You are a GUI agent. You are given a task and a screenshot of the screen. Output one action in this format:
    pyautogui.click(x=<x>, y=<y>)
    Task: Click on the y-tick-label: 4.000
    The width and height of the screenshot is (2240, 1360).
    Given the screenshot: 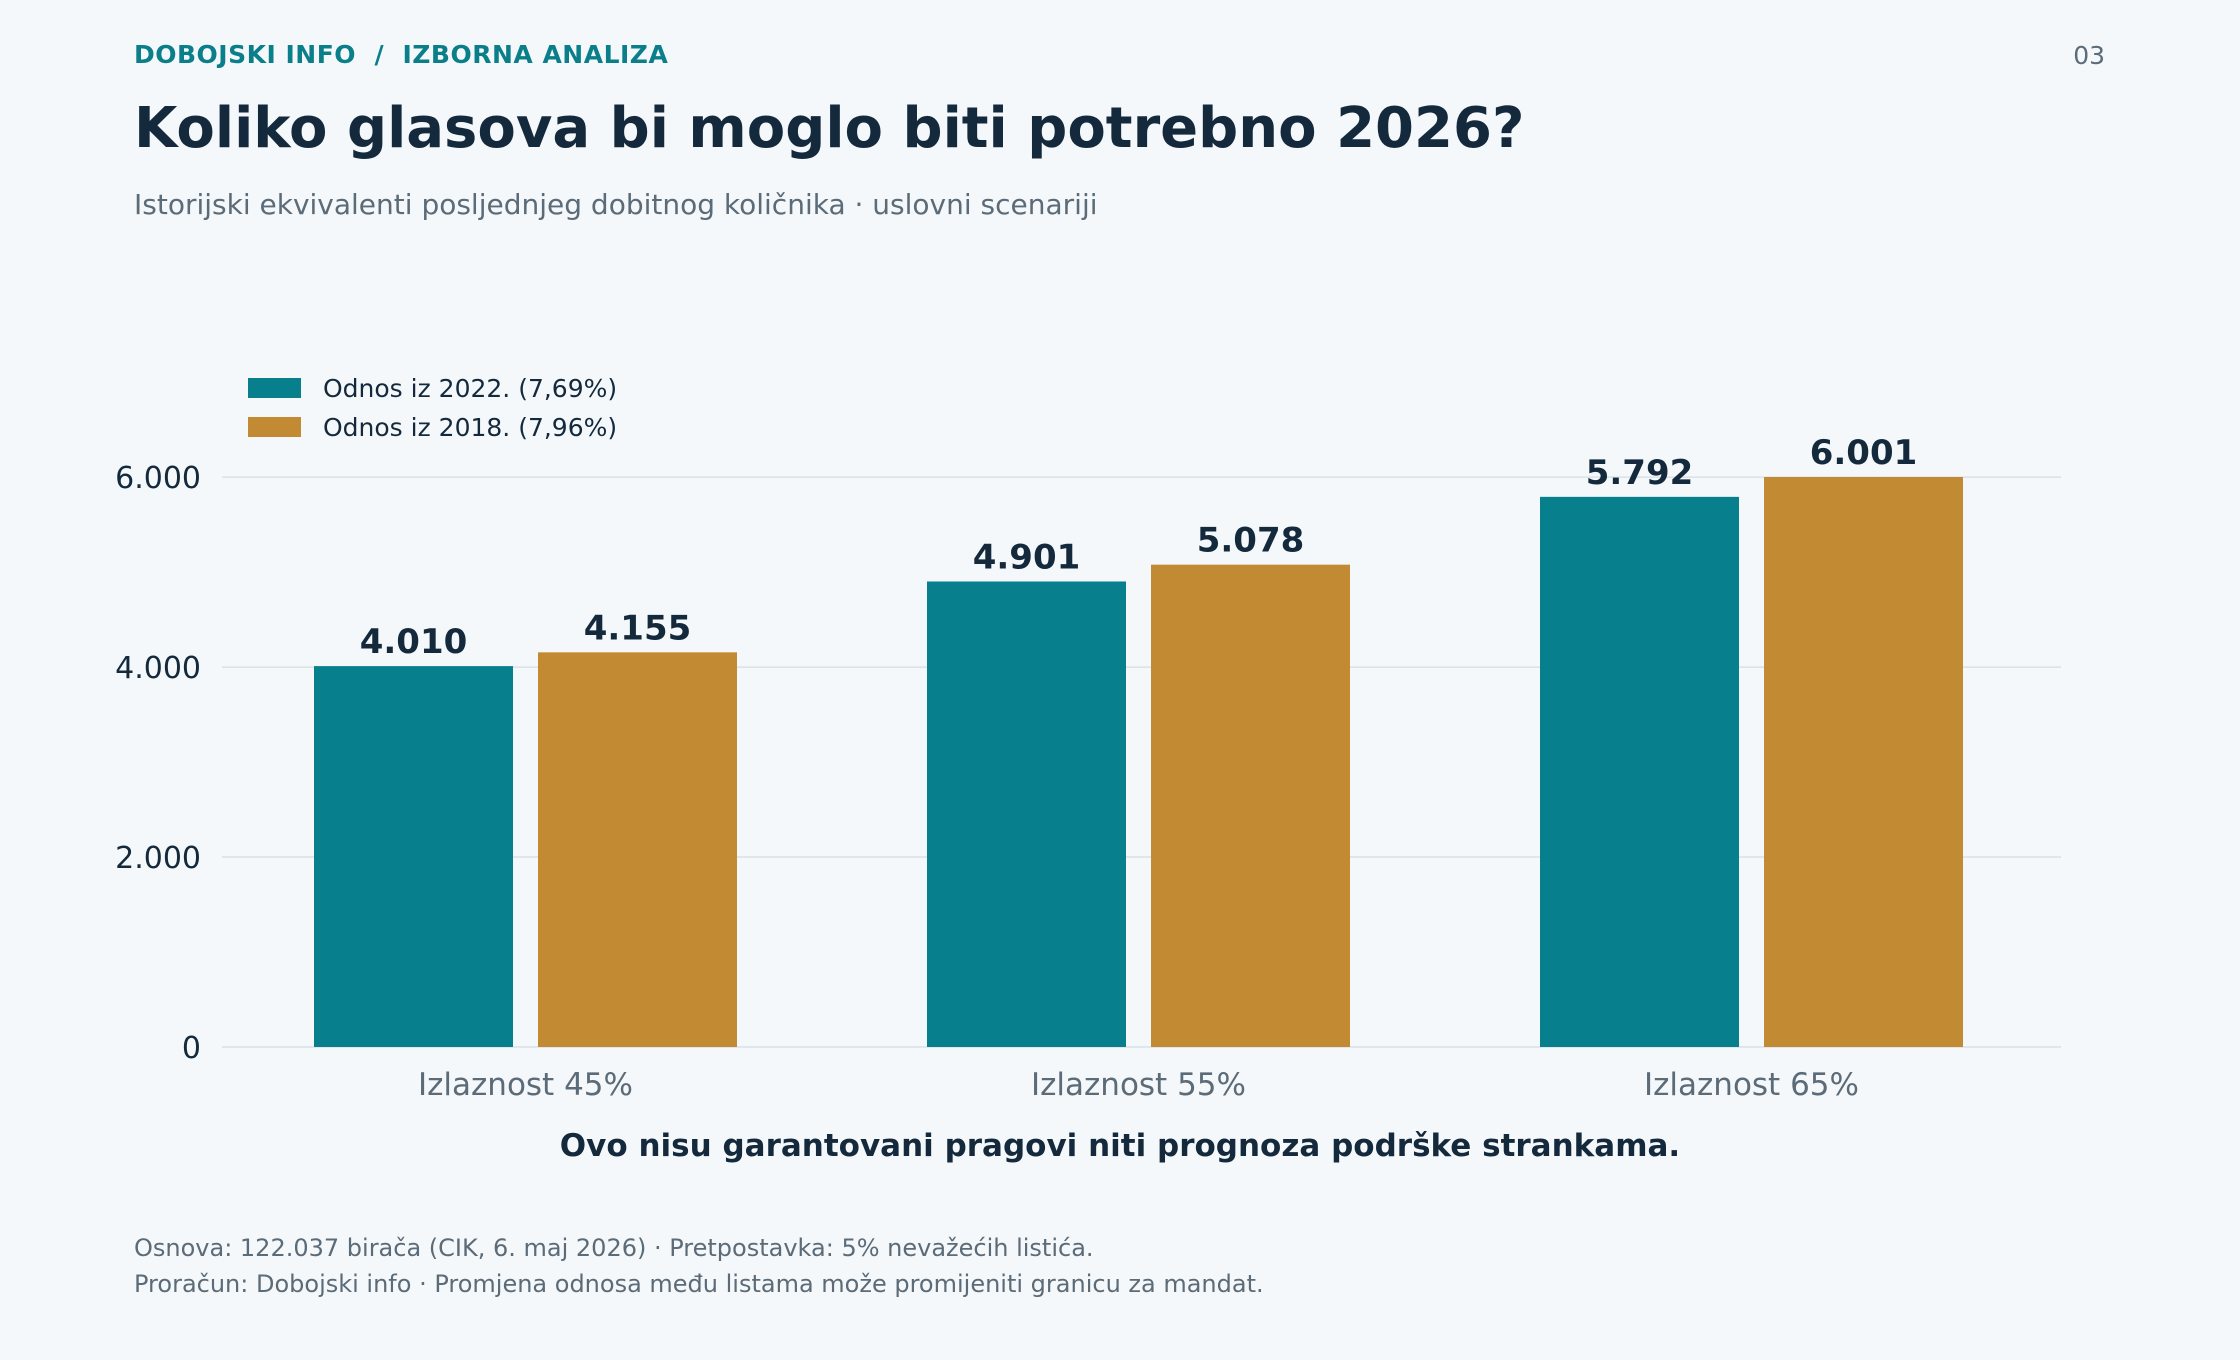 What is the action you would take?
    pyautogui.click(x=158, y=668)
    